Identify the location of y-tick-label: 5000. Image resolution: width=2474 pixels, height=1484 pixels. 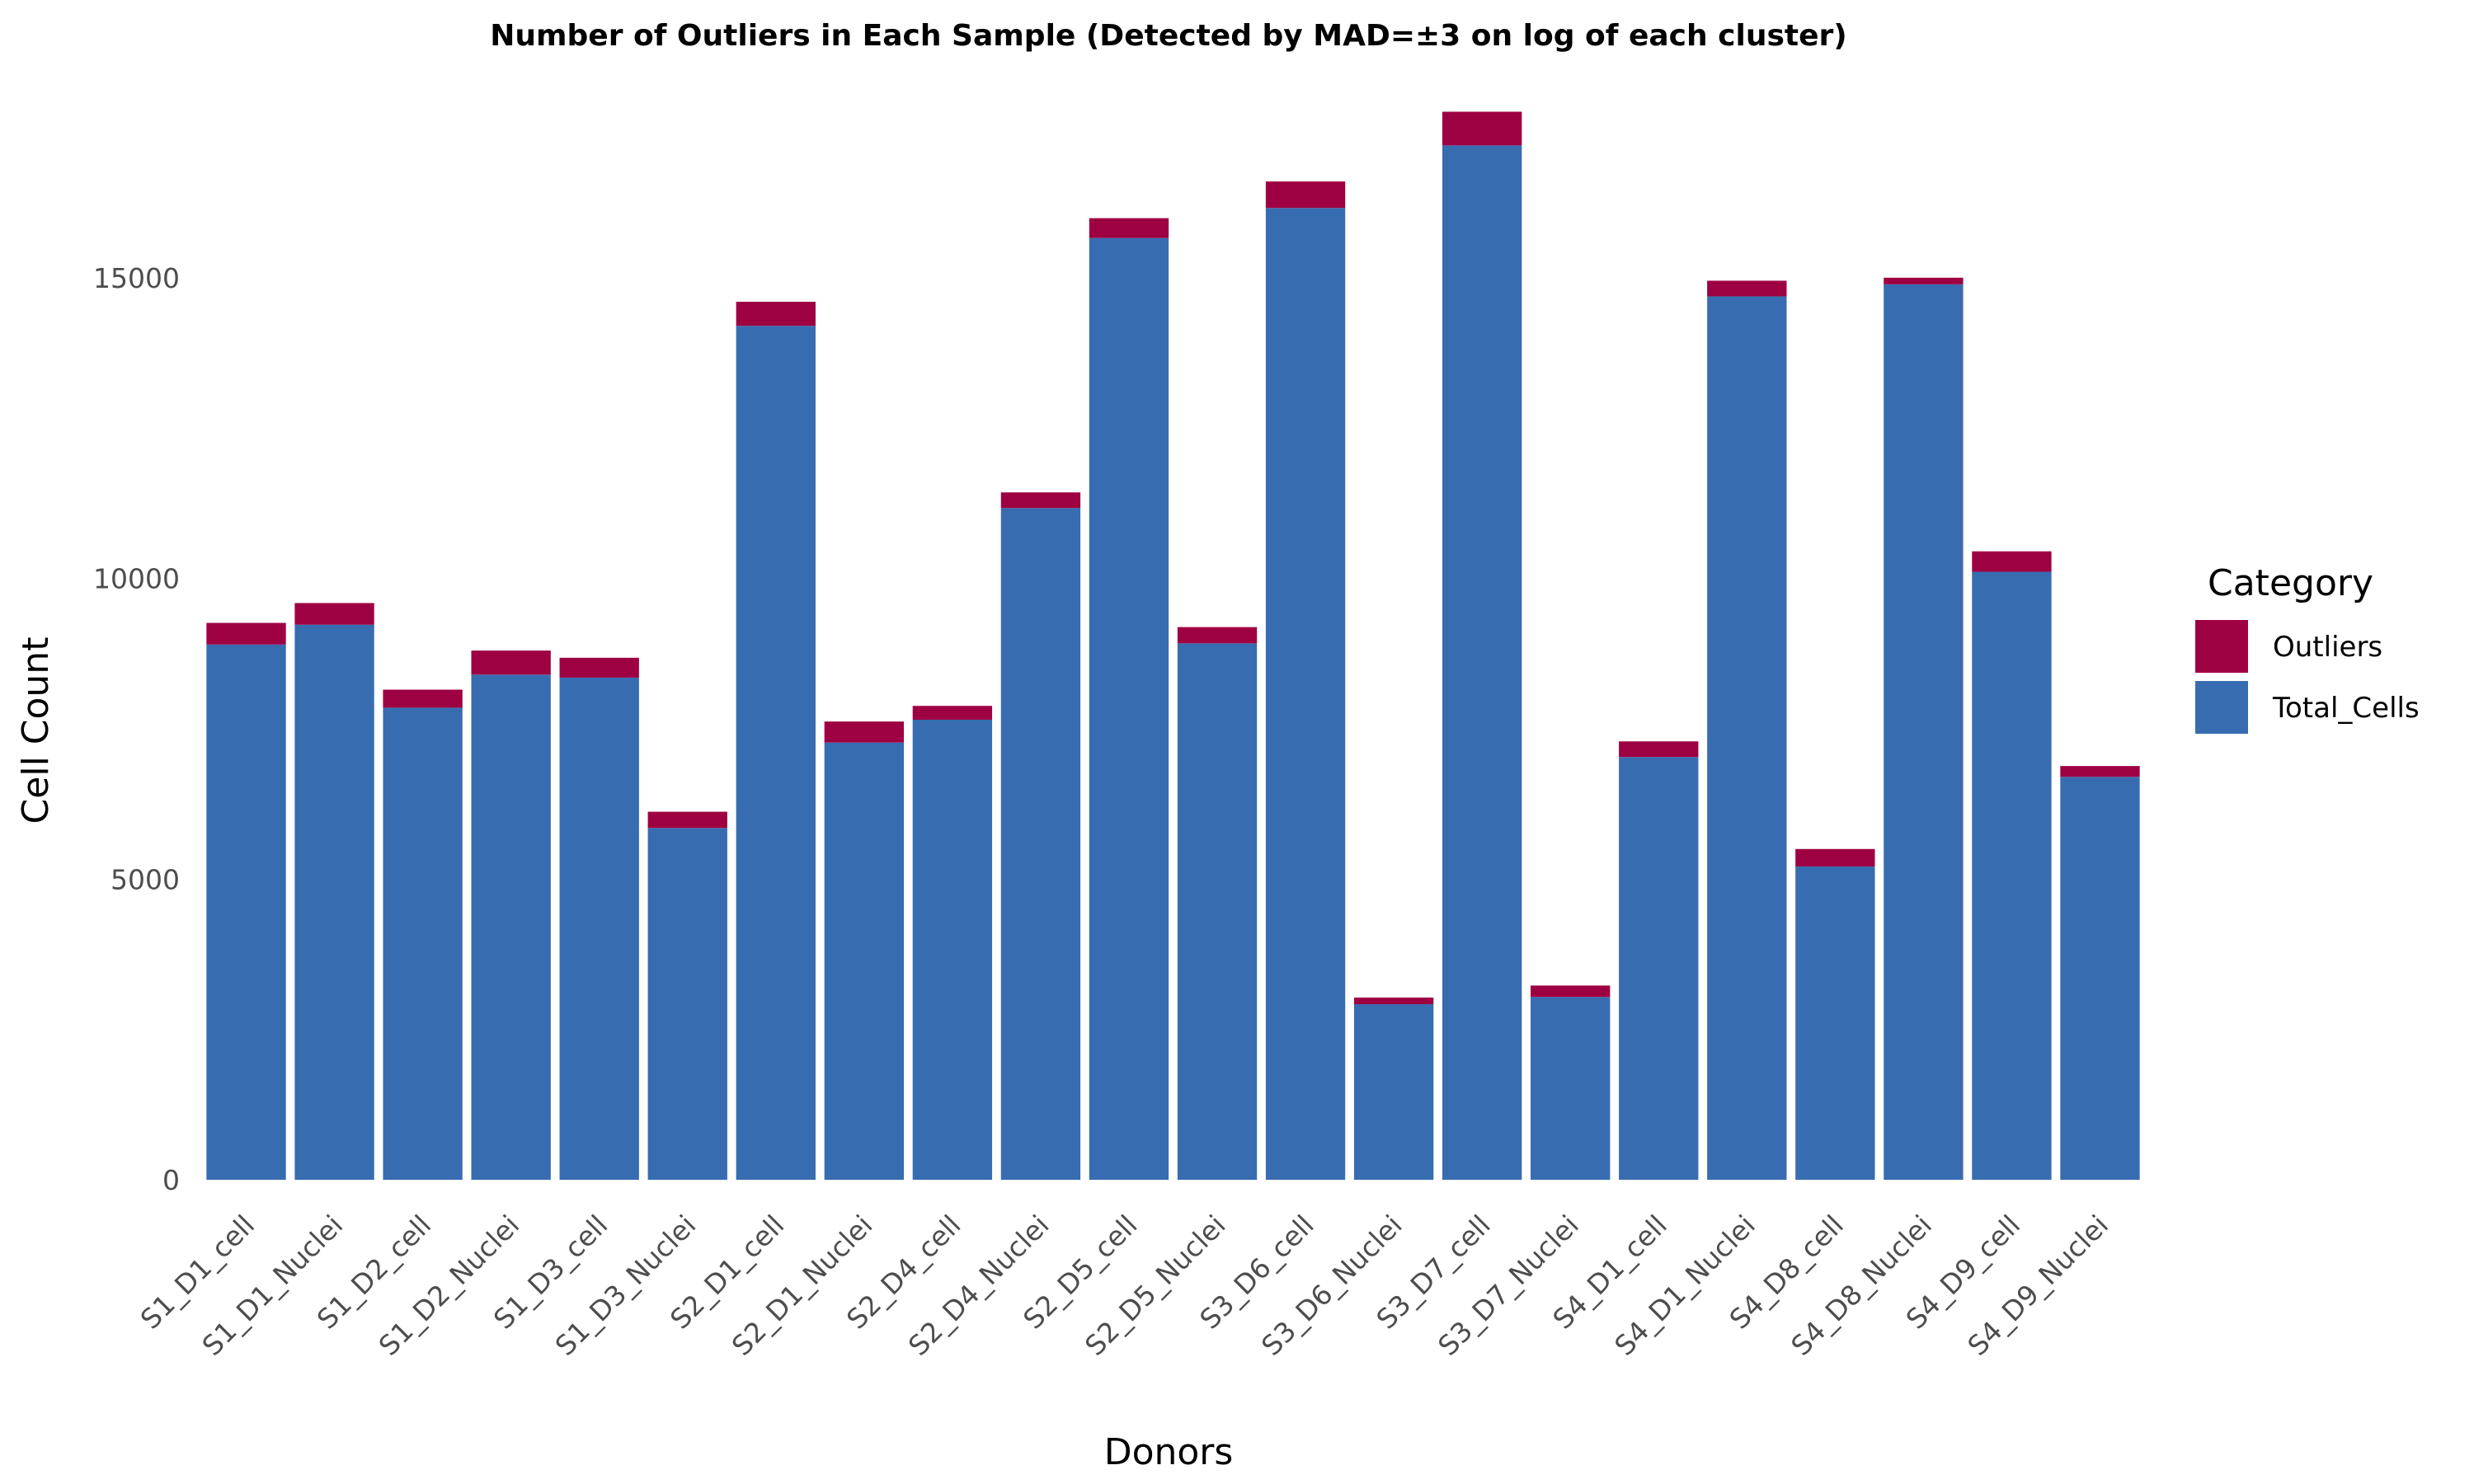
(145, 879).